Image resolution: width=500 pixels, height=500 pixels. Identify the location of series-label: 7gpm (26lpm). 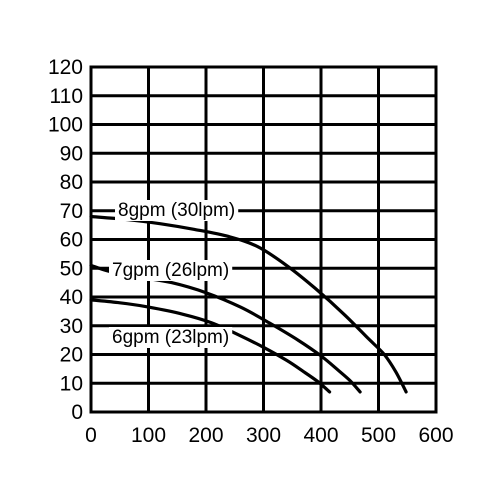
(170, 270).